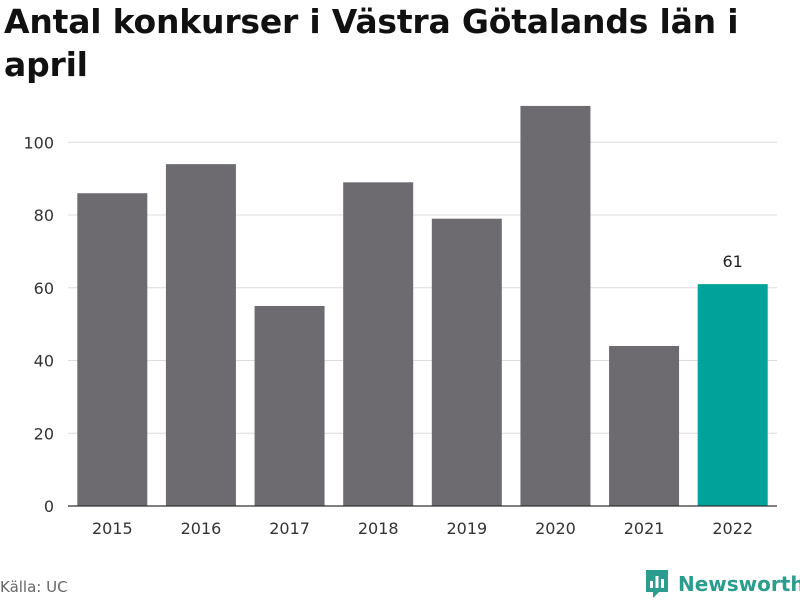 The width and height of the screenshot is (800, 600). What do you see at coordinates (112, 528) in the screenshot?
I see `x-tick-label: 2015` at bounding box center [112, 528].